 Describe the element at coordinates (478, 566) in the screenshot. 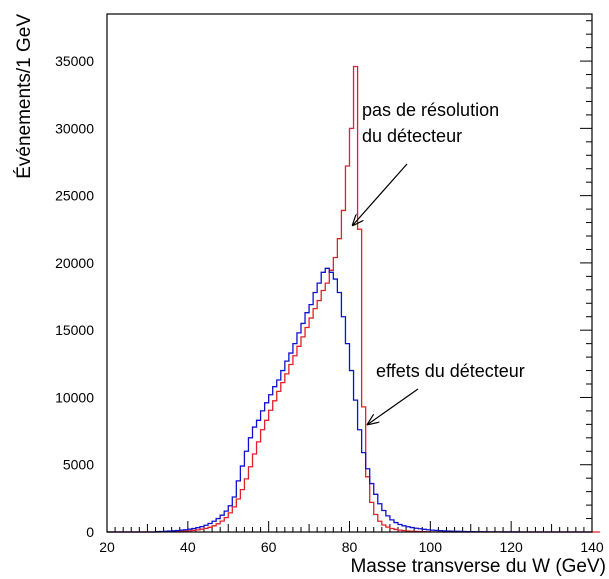

I see `x-axis-title: Masse transverse du W (GeV)` at that location.